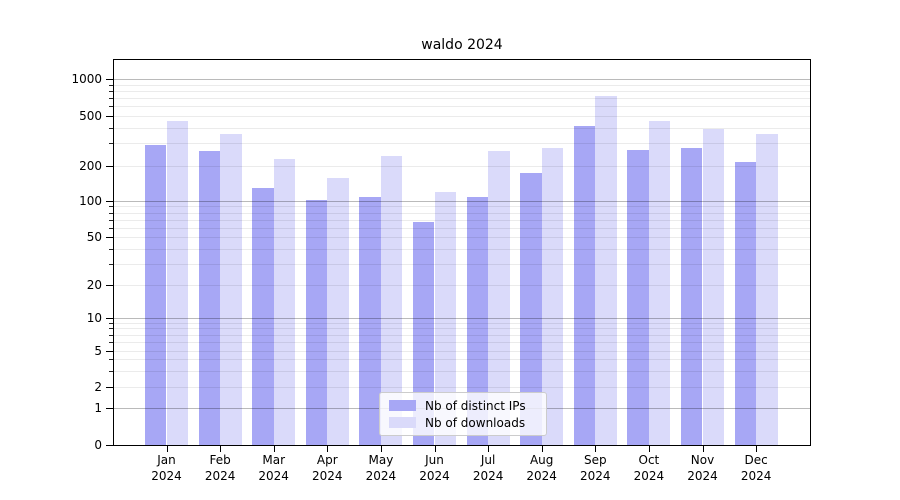 The image size is (900, 500). What do you see at coordinates (767, 289) in the screenshot?
I see `bar-downloads-dec` at bounding box center [767, 289].